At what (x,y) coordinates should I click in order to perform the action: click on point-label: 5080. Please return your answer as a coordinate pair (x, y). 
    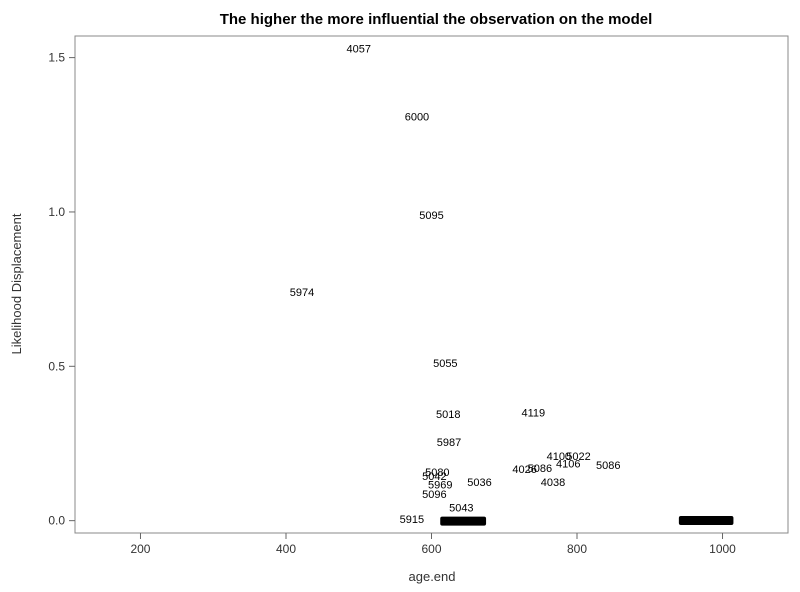
    Looking at the image, I should click on (437, 473).